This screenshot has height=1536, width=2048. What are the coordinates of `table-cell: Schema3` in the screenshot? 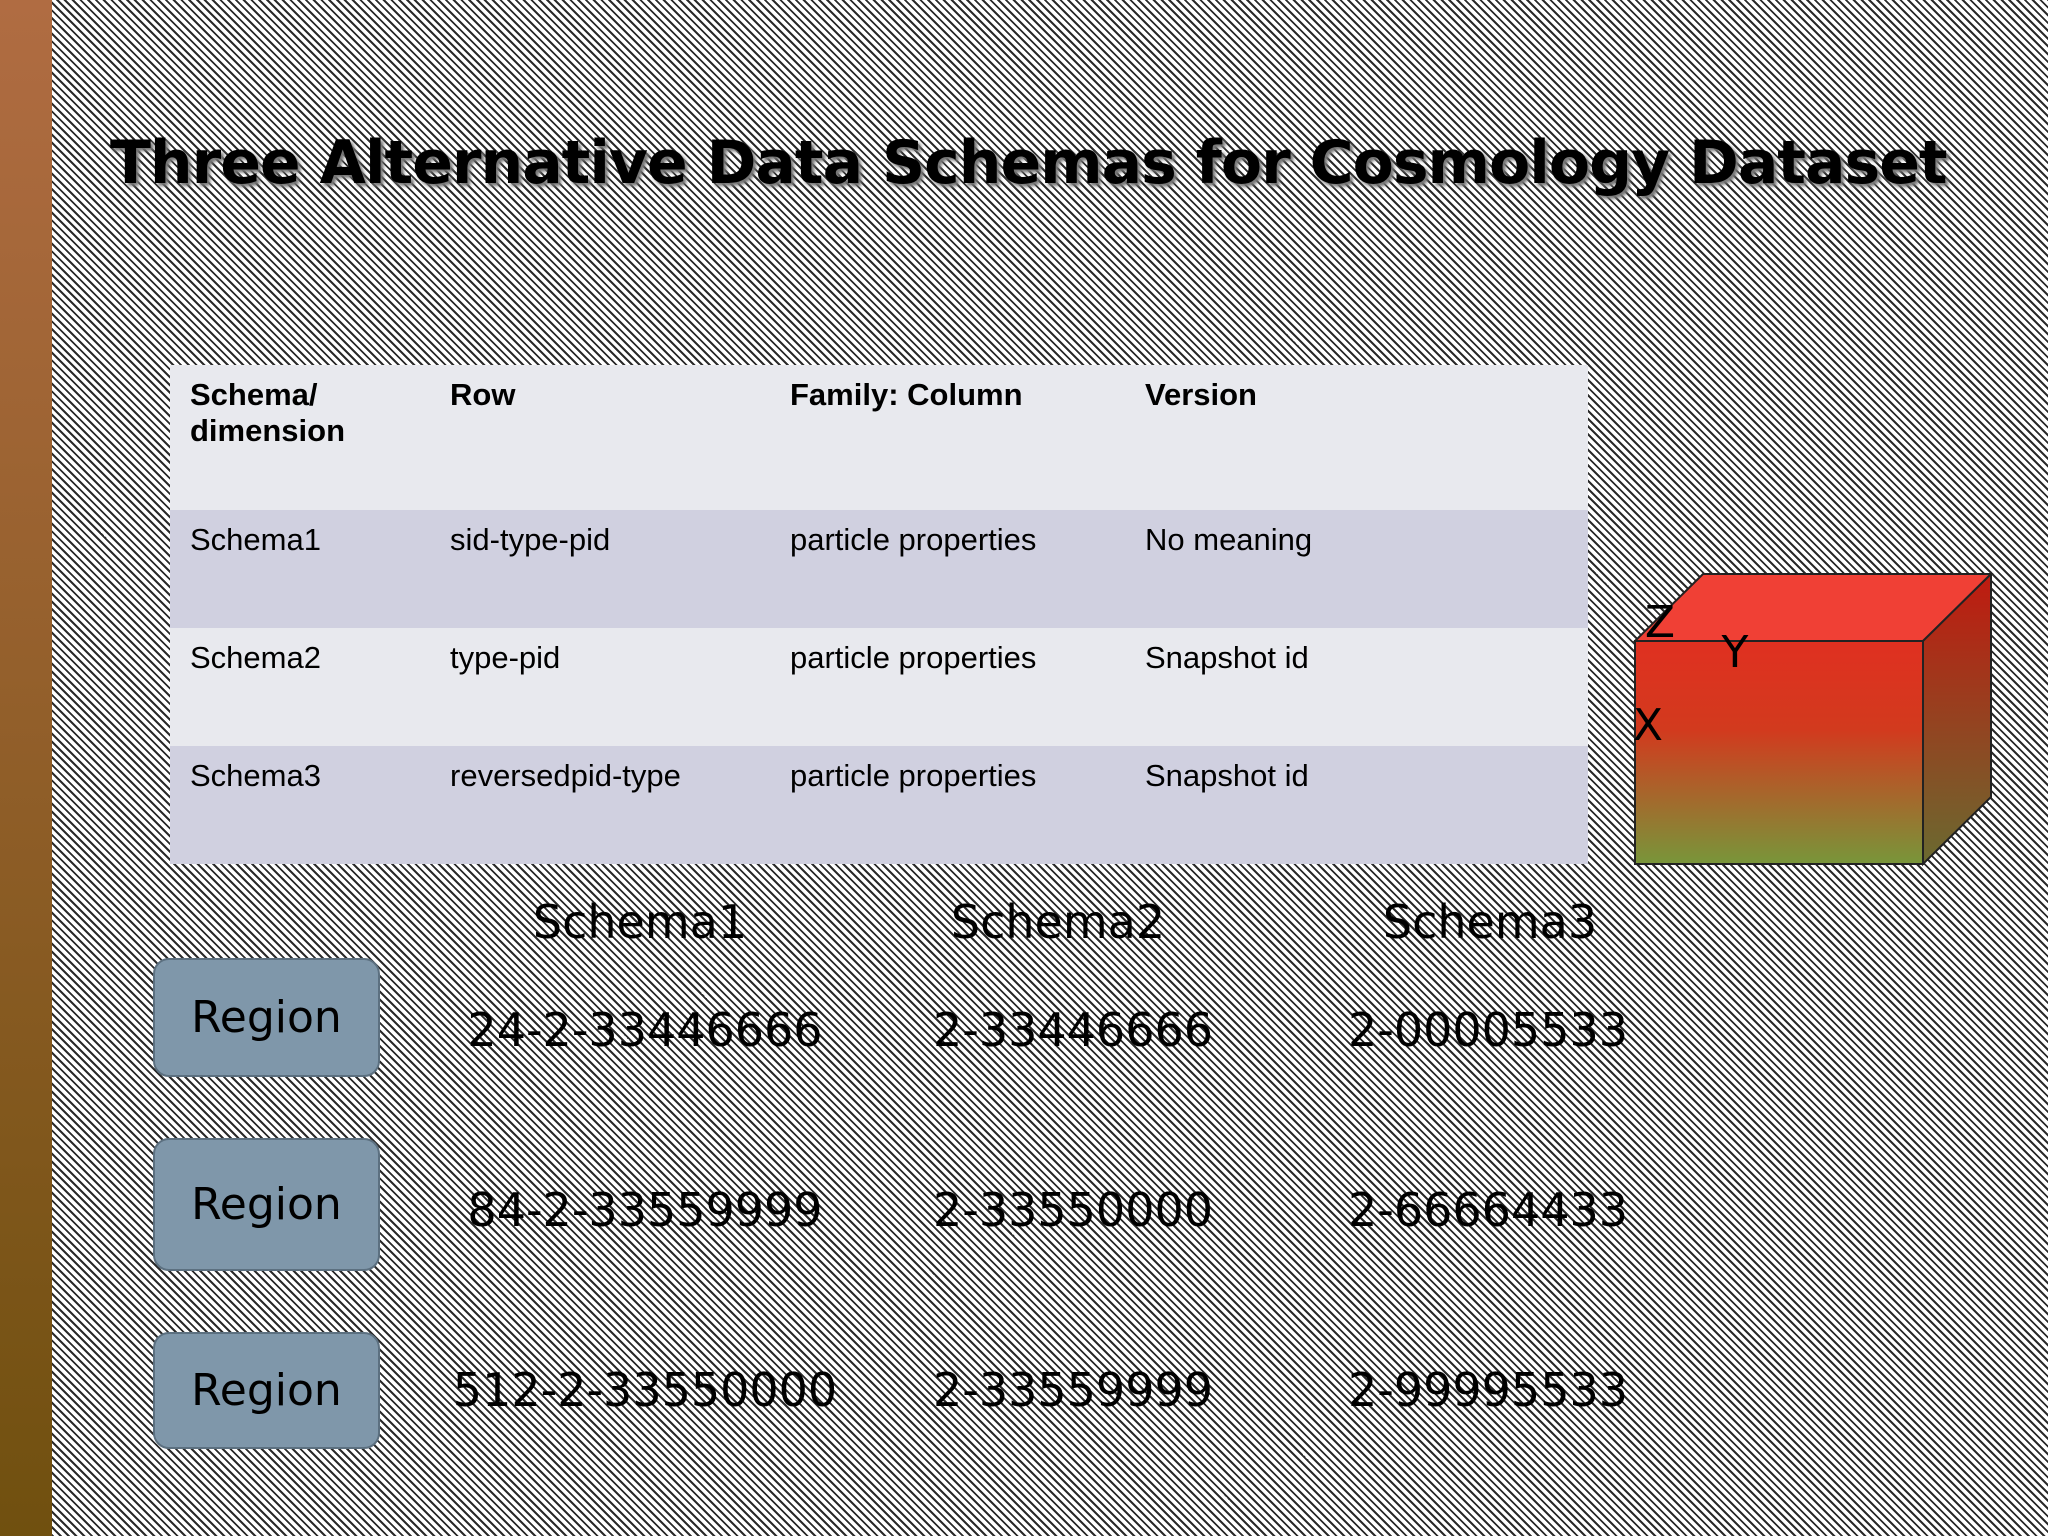 It's located at (255, 775).